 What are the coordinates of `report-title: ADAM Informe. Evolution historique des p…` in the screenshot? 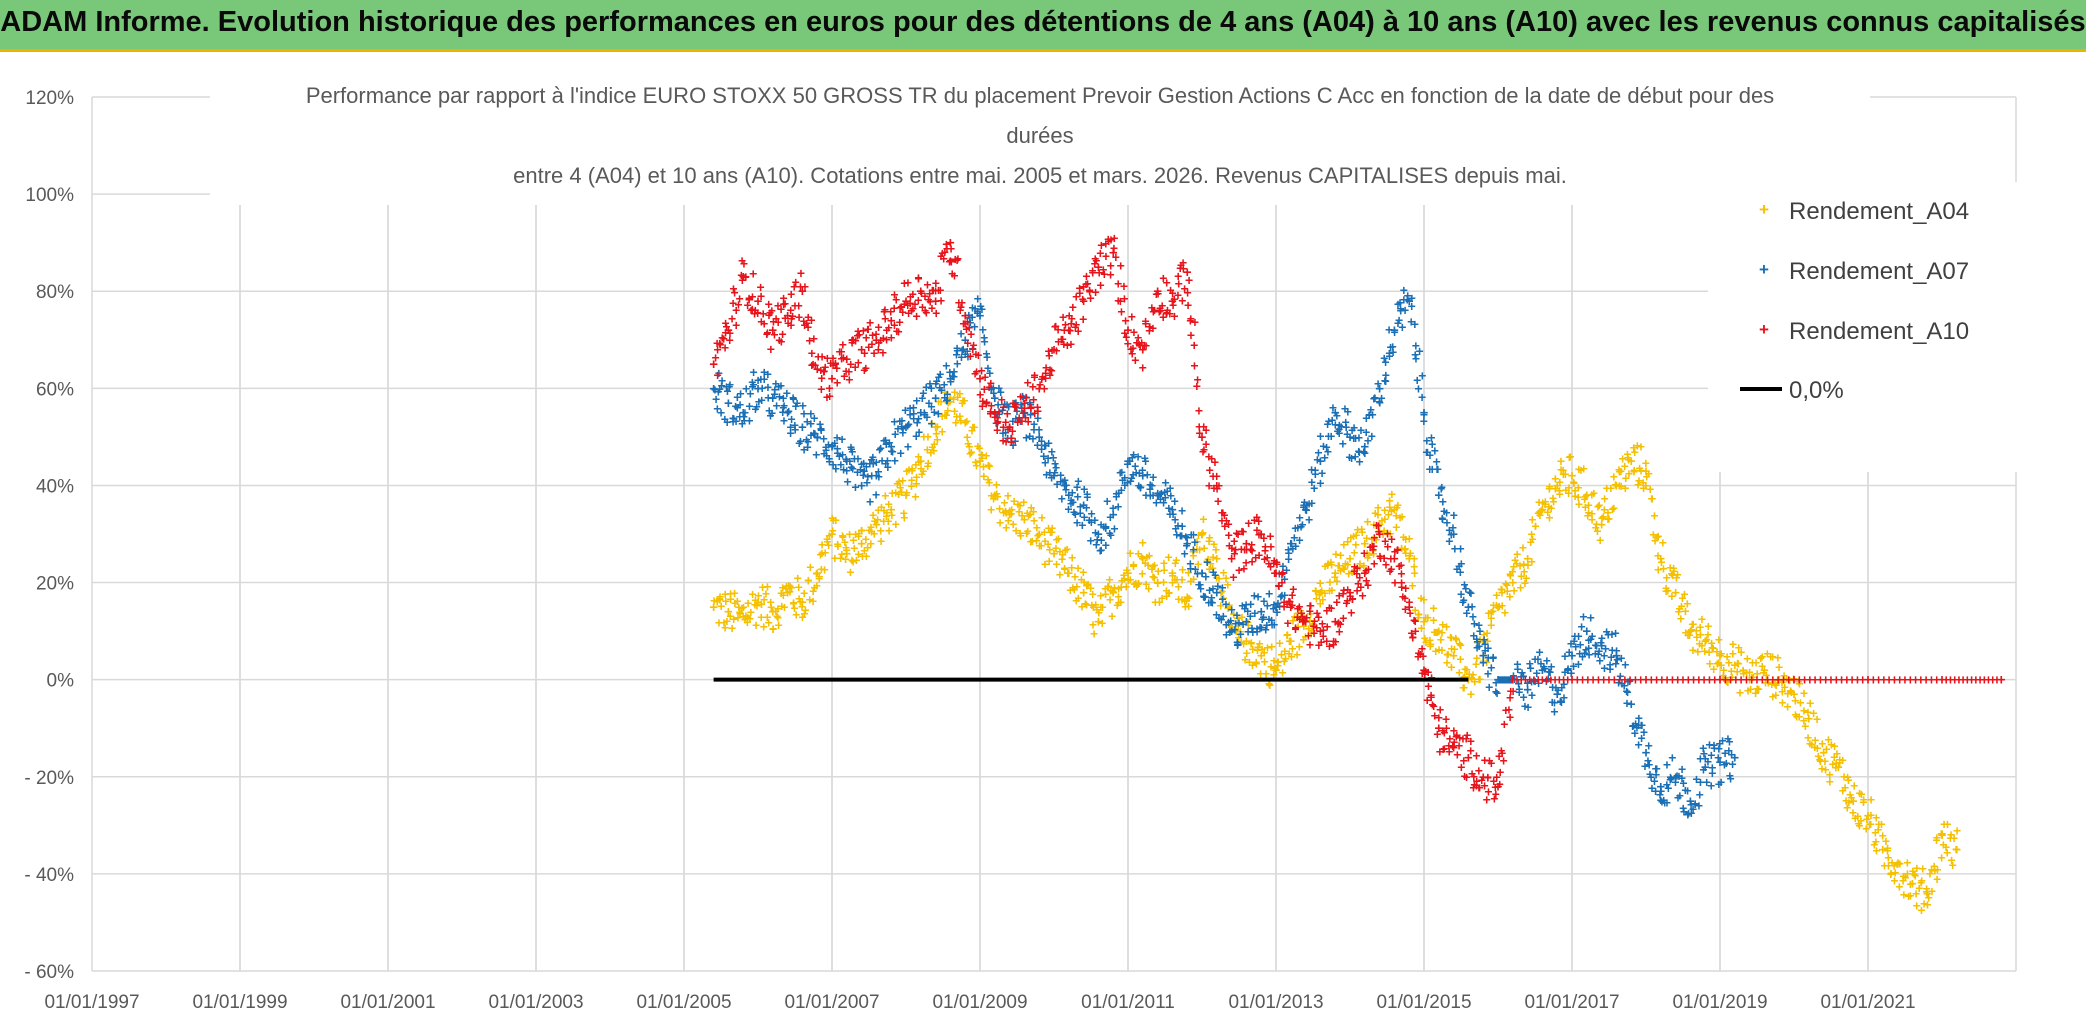 It's located at (1043, 22).